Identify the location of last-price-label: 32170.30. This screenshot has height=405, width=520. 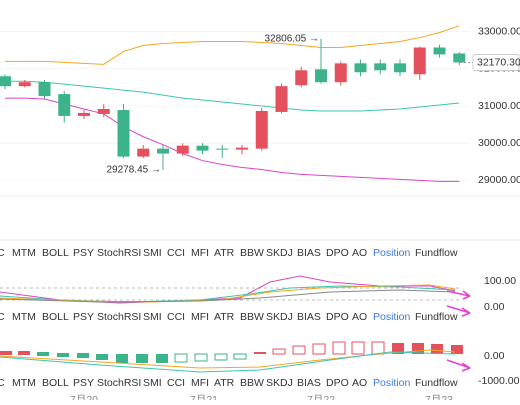
(498, 62).